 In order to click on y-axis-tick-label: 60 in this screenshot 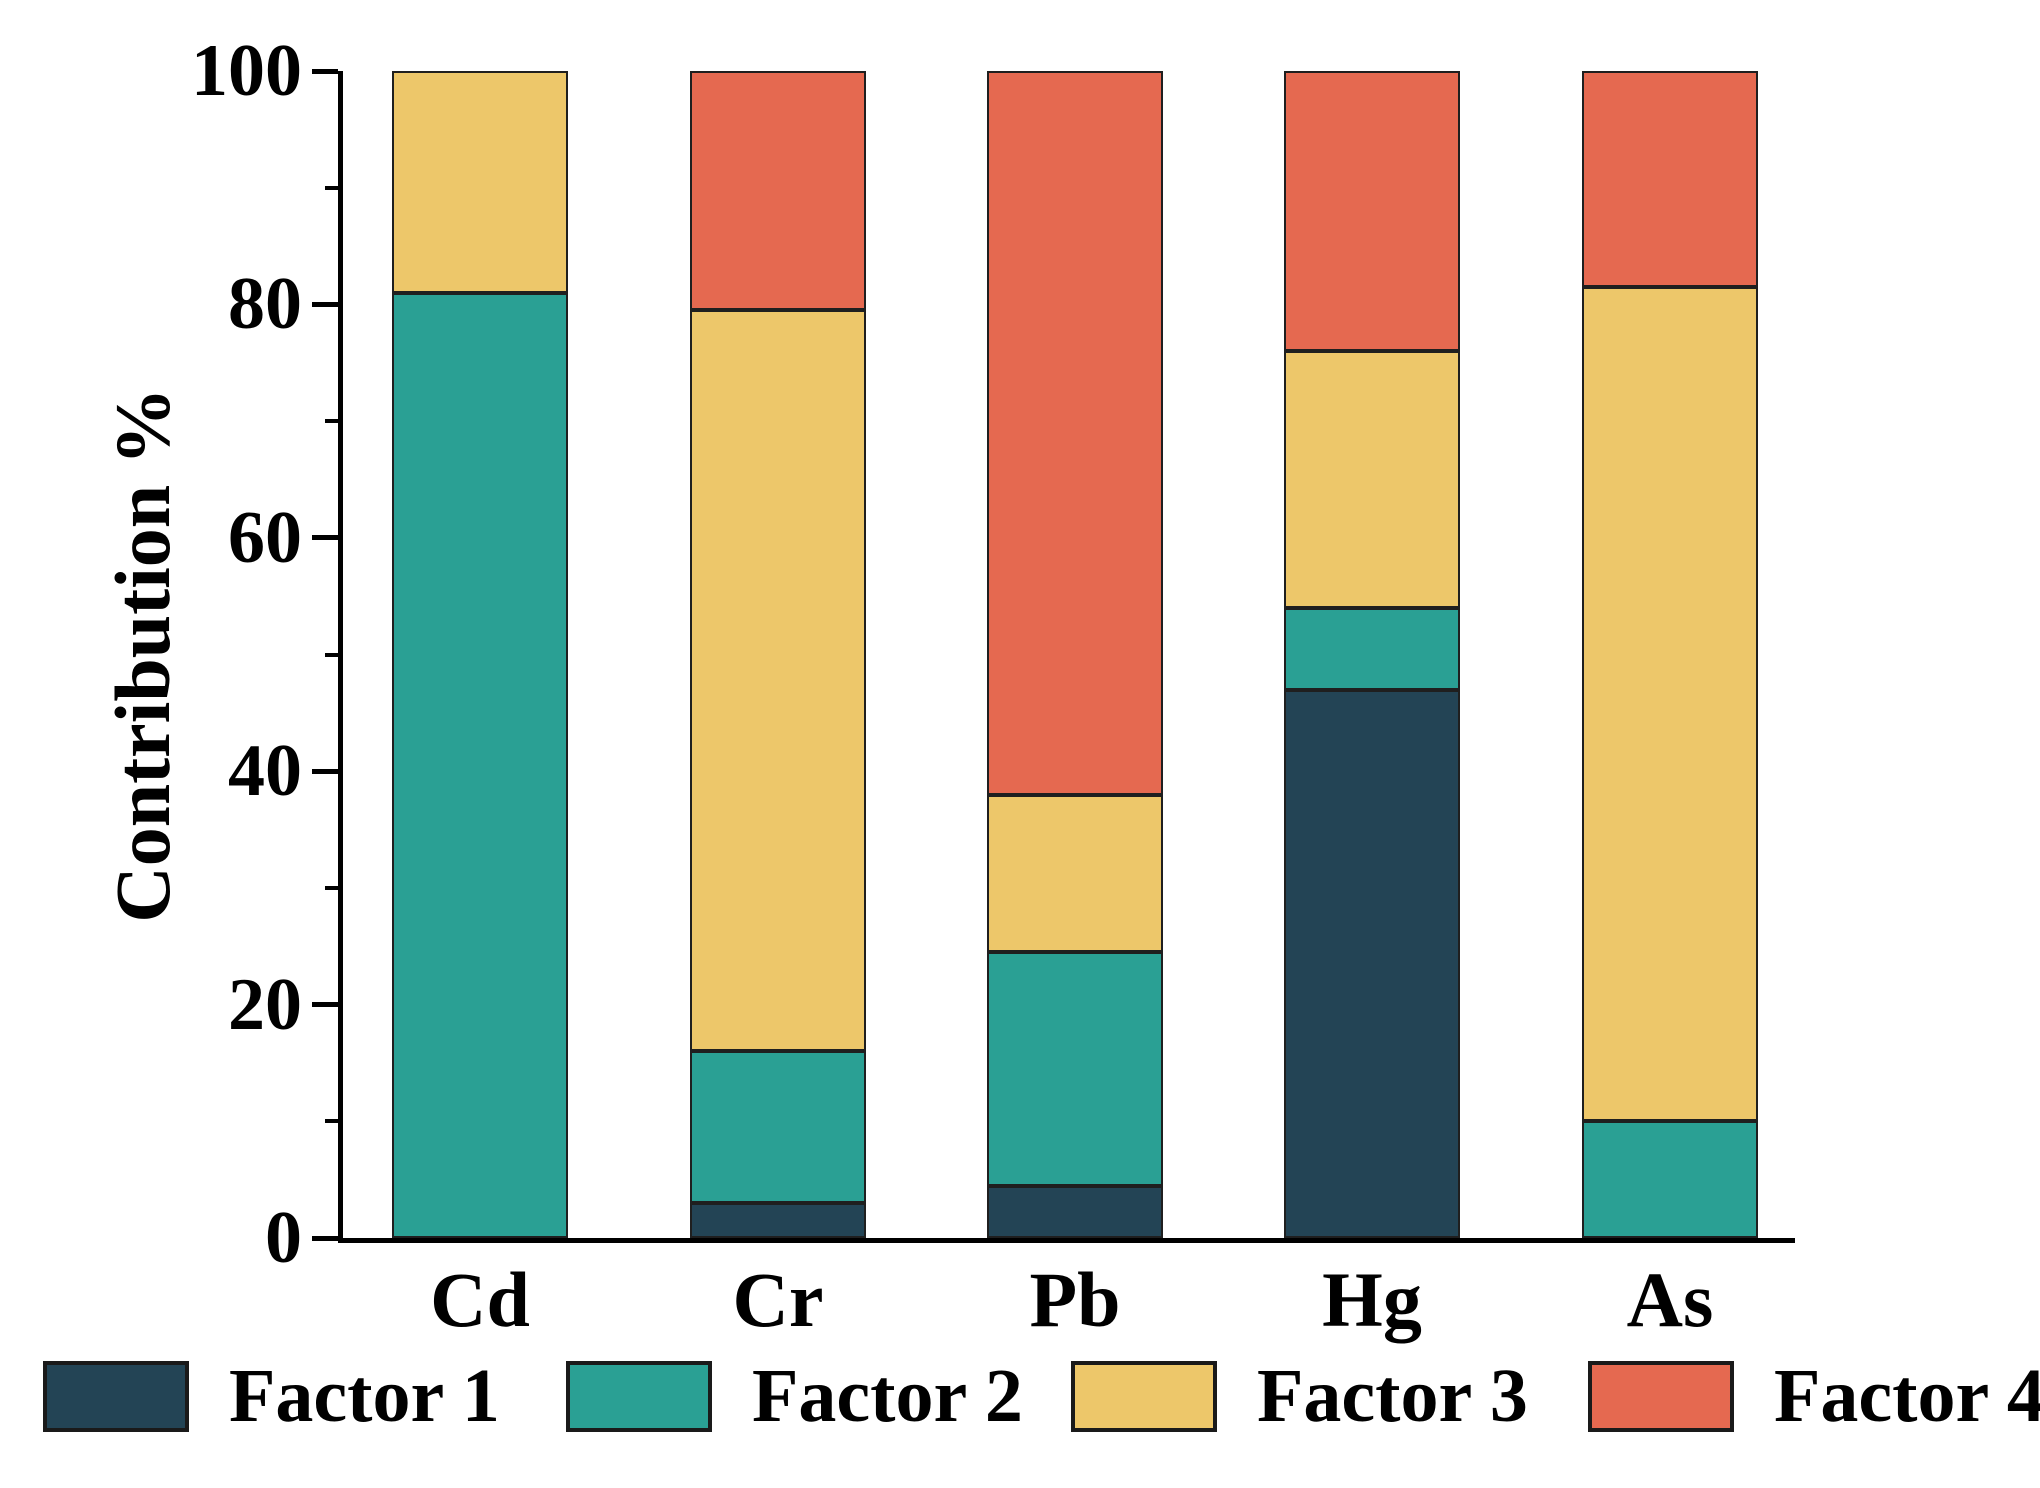, I will do `click(265, 537)`.